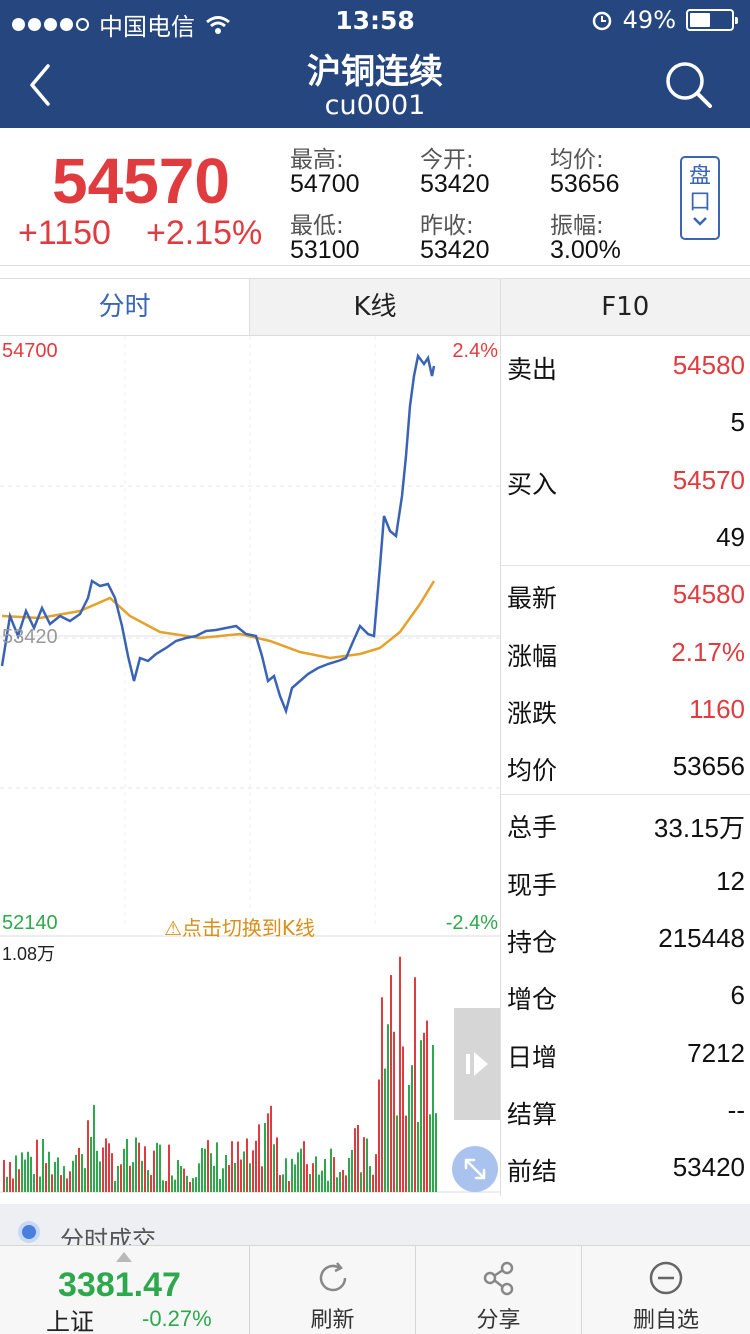 This screenshot has width=750, height=1334. I want to click on orderbook-value: 54570, so click(708, 479).